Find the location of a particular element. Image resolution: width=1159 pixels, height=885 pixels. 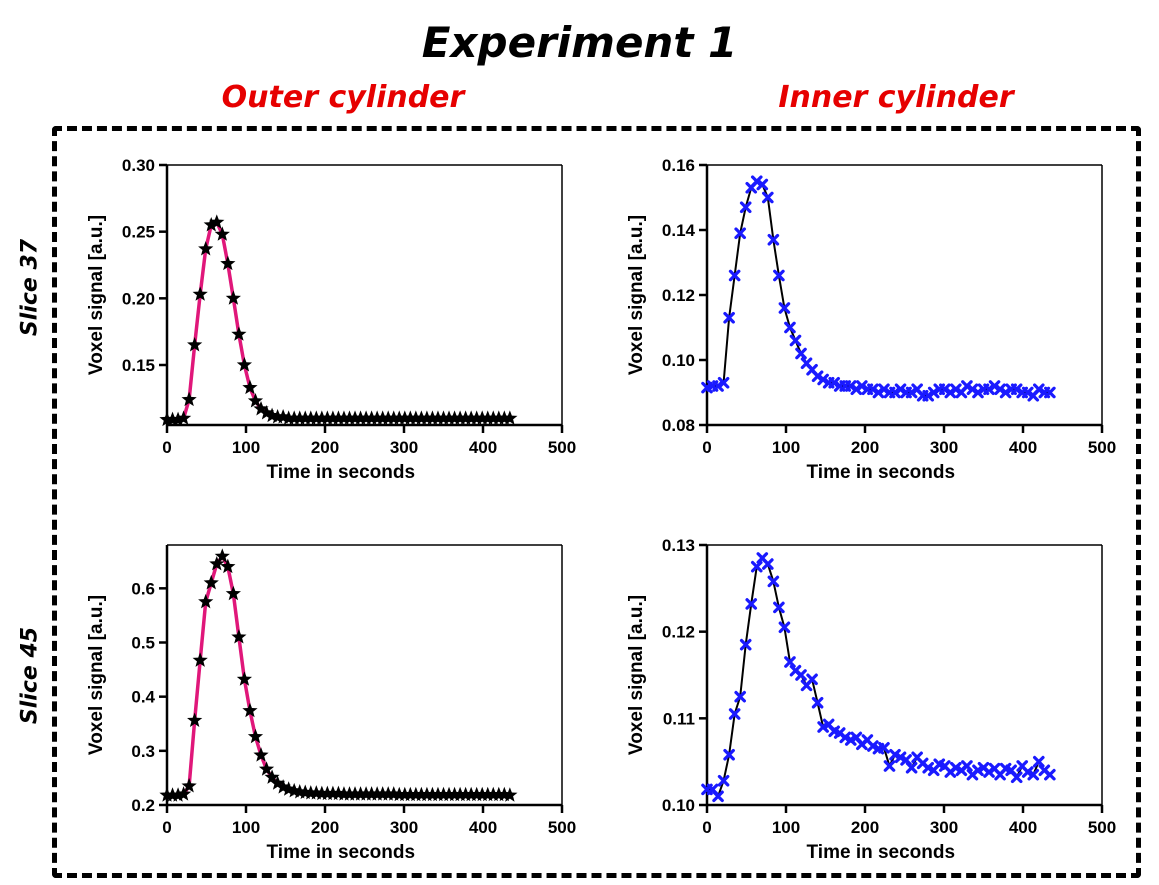

row-header-slice-45: Slice 45 is located at coordinates (30, 675).